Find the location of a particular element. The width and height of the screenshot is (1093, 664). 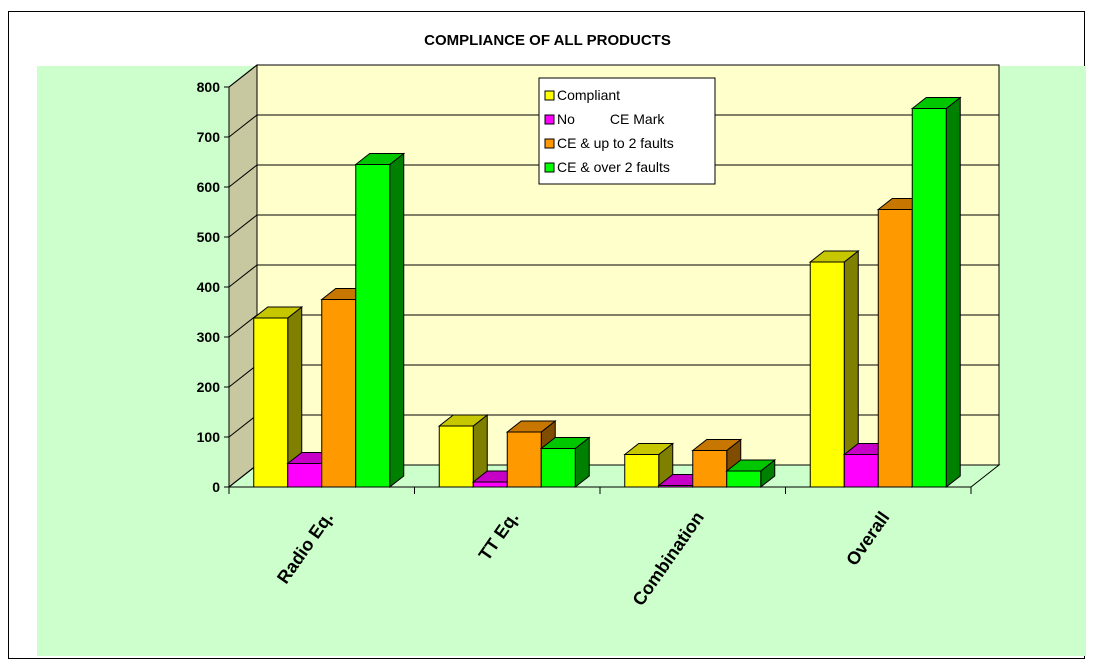

legend-box is located at coordinates (627, 131).